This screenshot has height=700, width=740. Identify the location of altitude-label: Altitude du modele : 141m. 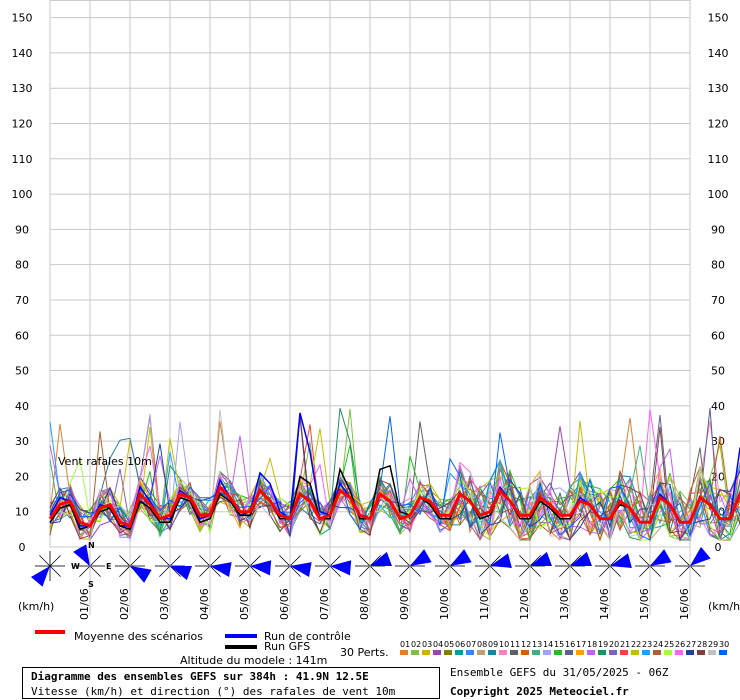
(254, 660).